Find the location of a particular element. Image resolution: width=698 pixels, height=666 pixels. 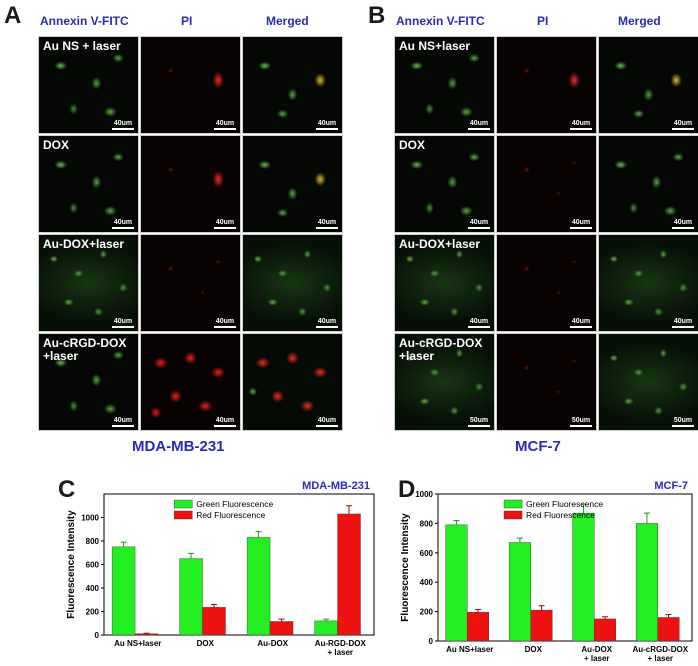

micrograph-a-r3-annexin: Au-DOX+laser 40um is located at coordinates (88, 283).